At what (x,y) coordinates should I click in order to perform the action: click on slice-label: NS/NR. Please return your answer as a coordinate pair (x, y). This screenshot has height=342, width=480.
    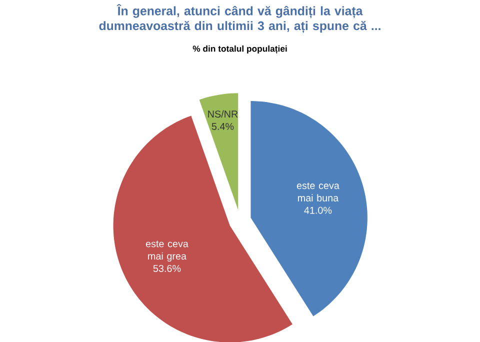
    Looking at the image, I should click on (223, 114).